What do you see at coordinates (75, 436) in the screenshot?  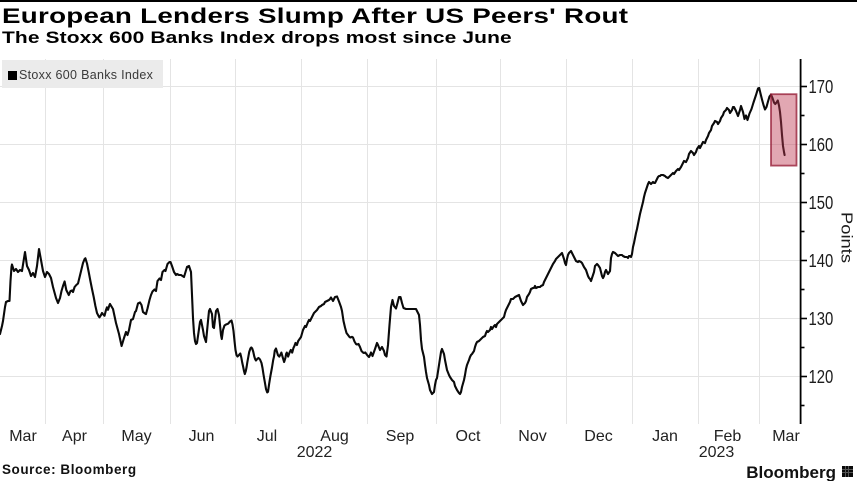 I see `svg-text: Apr` at bounding box center [75, 436].